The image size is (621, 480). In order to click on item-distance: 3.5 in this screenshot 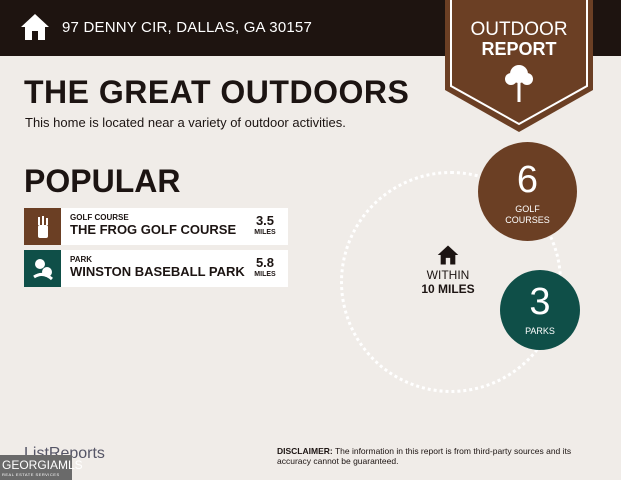, I will do `click(265, 220)`.